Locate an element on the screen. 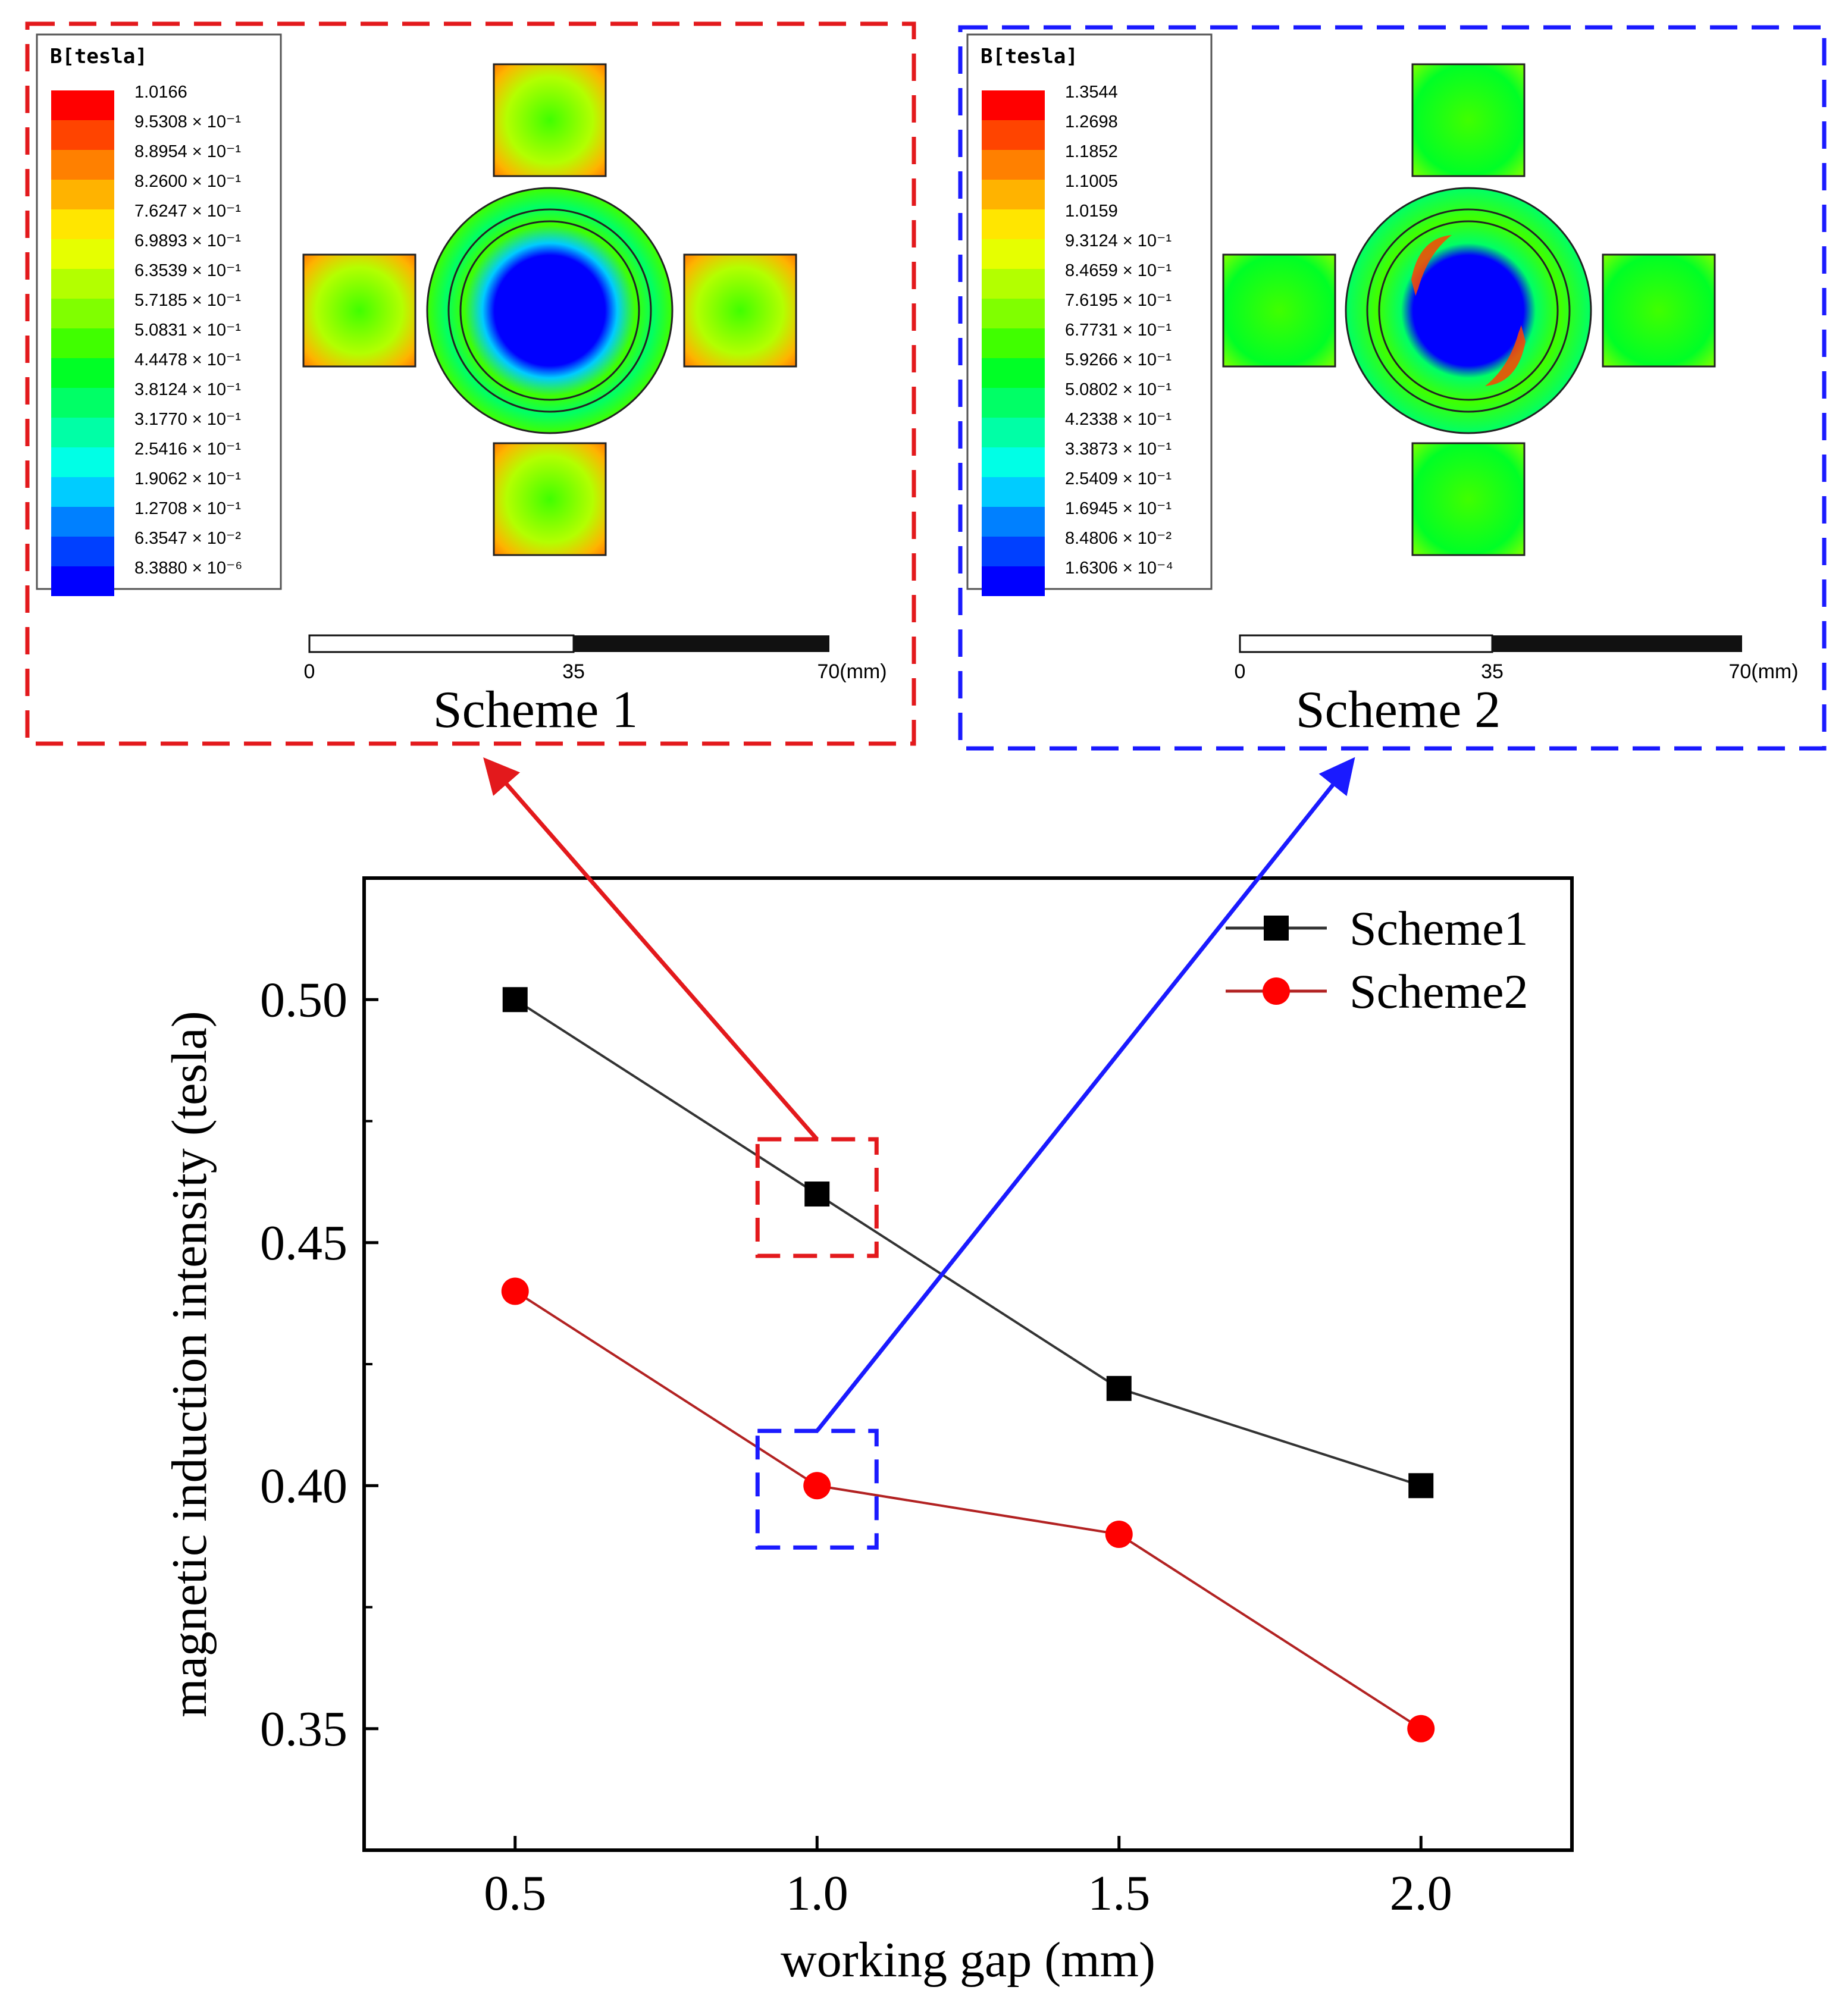 The width and height of the screenshot is (1848, 2012). scheme2-title: Scheme 2 is located at coordinates (1398, 710).